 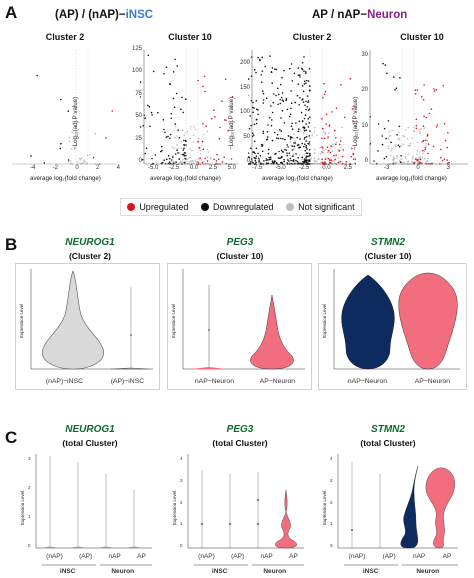 I want to click on v2-xtick: -2.5, so click(x=174, y=168).